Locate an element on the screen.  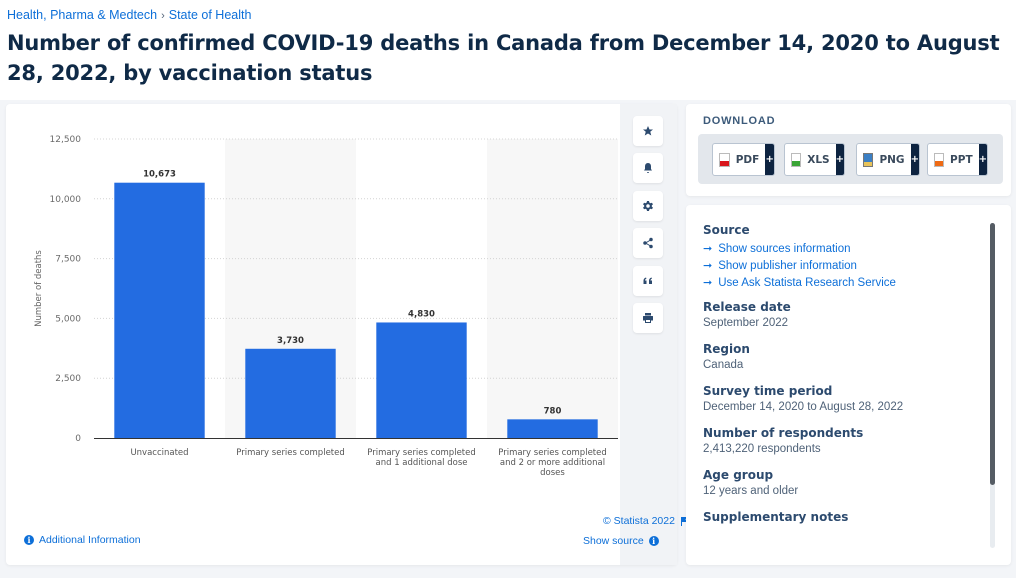
show-source-label: Show source is located at coordinates (613, 541).